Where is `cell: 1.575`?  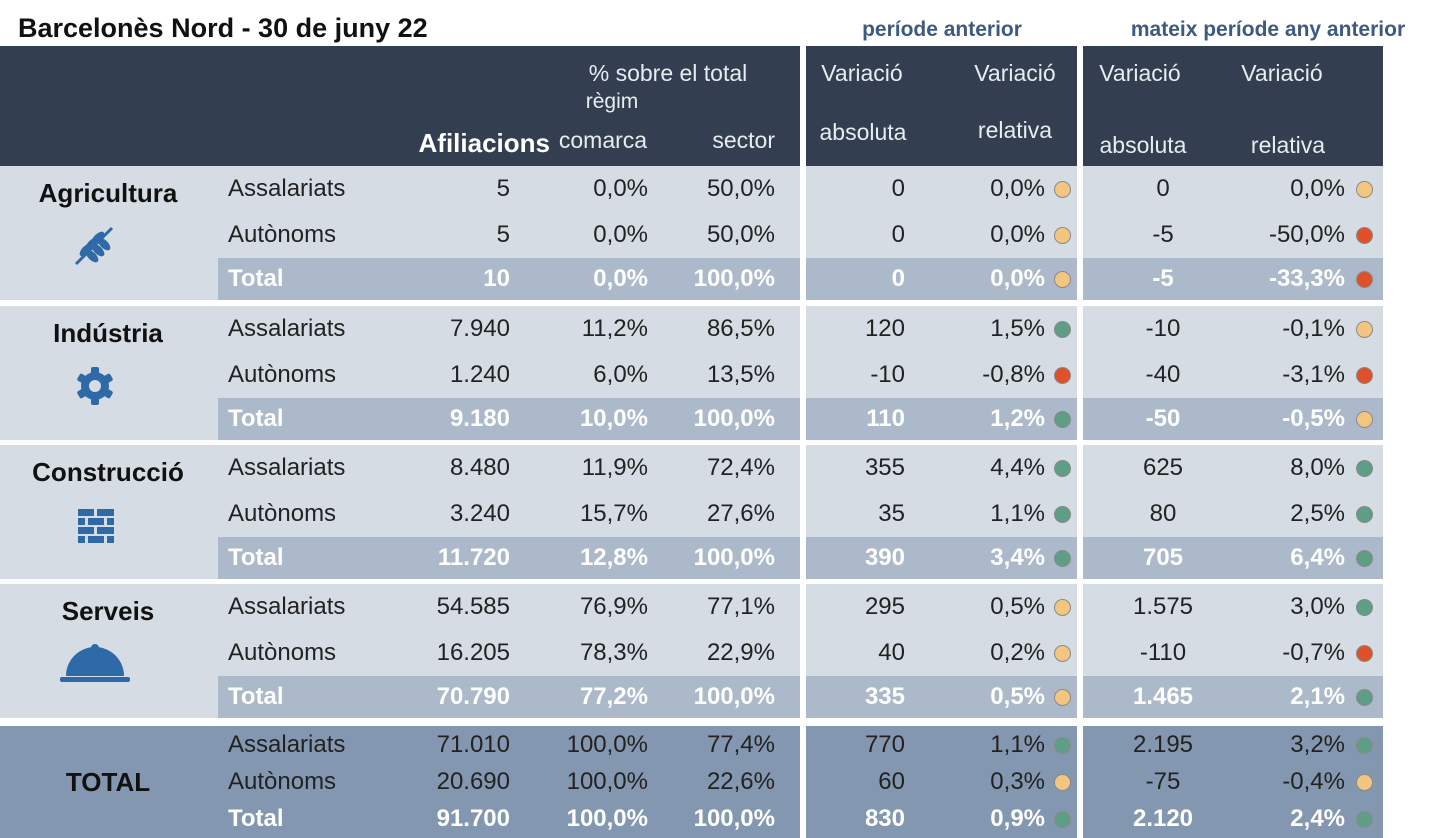
cell: 1.575 is located at coordinates (1163, 606).